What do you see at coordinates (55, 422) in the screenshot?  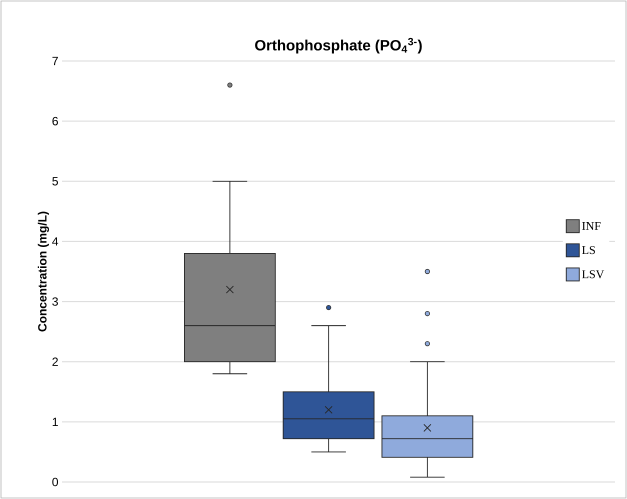 I see `y-tick-label: 1` at bounding box center [55, 422].